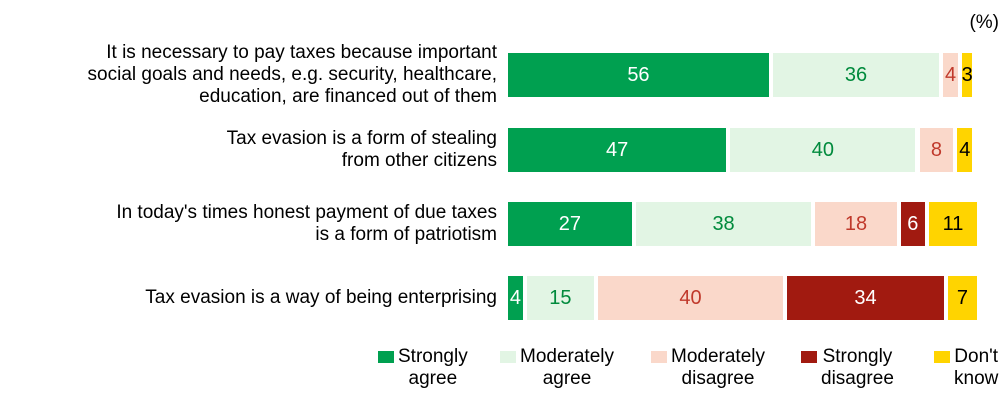  I want to click on data-label: 7, so click(962, 297).